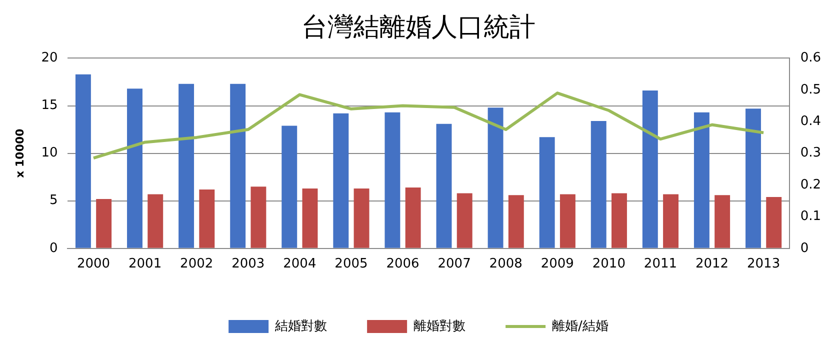  I want to click on x-tick-label: 2006, so click(403, 264).